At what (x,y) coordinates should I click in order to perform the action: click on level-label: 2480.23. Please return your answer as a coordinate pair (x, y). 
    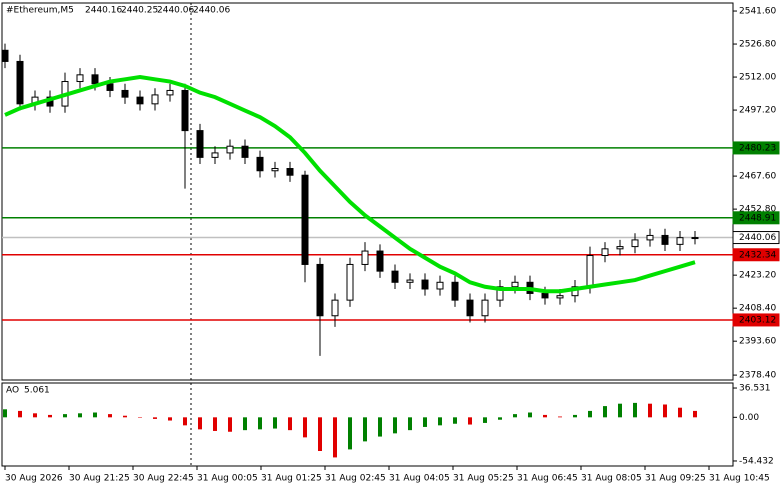
    Looking at the image, I should click on (757, 148).